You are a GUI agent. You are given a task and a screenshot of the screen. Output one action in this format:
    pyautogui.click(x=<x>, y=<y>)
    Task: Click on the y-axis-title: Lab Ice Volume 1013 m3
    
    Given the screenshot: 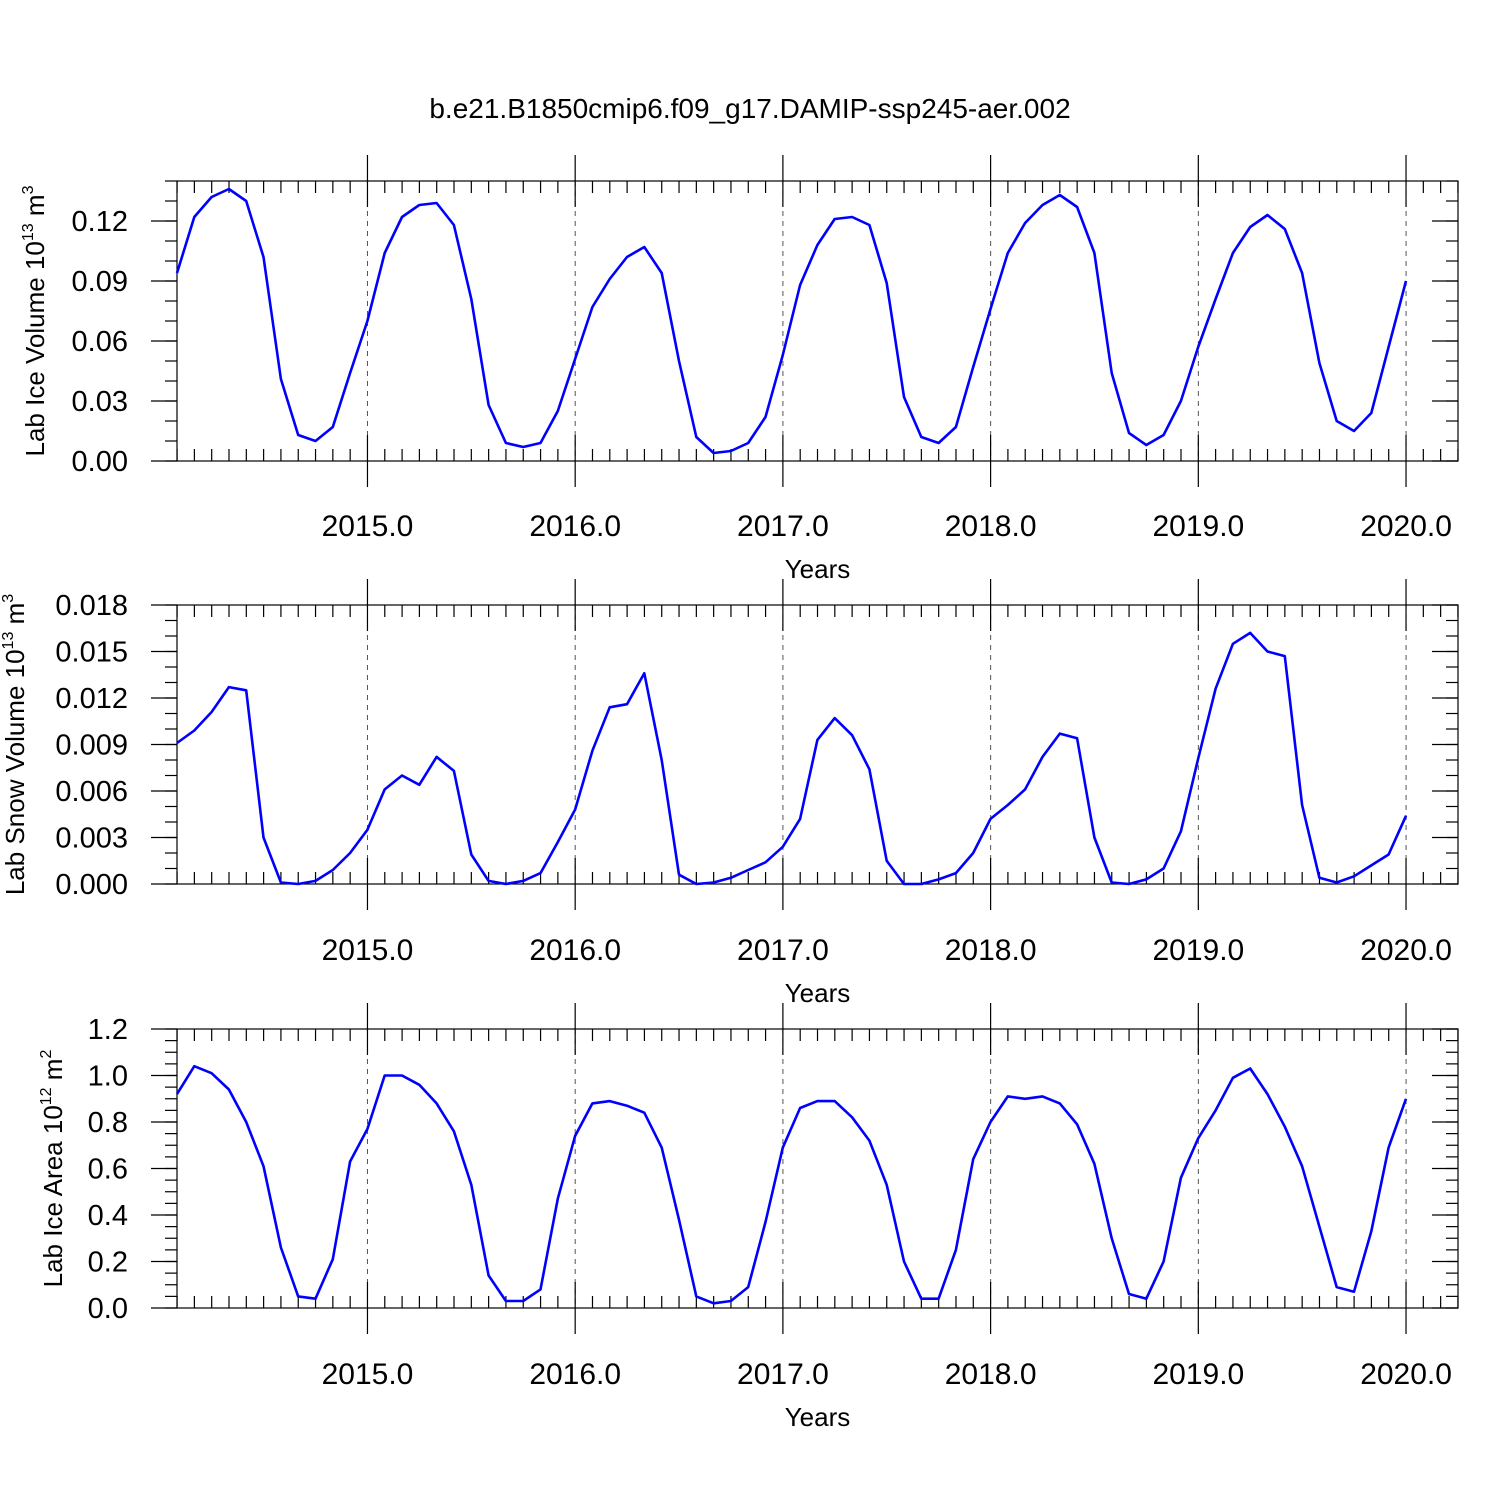 What is the action you would take?
    pyautogui.click(x=35, y=320)
    